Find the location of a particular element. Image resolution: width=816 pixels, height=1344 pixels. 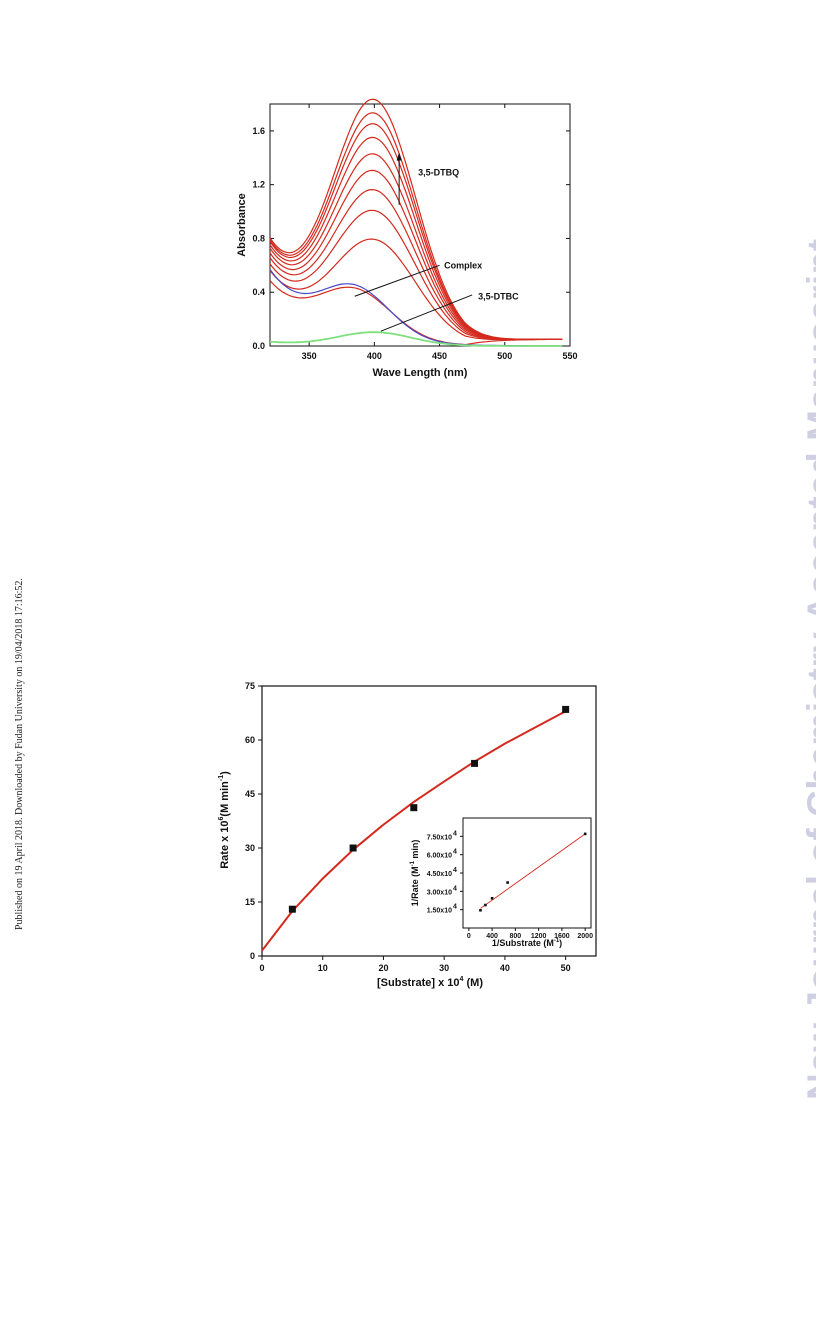

complex-arrow is located at coordinates (397, 280).